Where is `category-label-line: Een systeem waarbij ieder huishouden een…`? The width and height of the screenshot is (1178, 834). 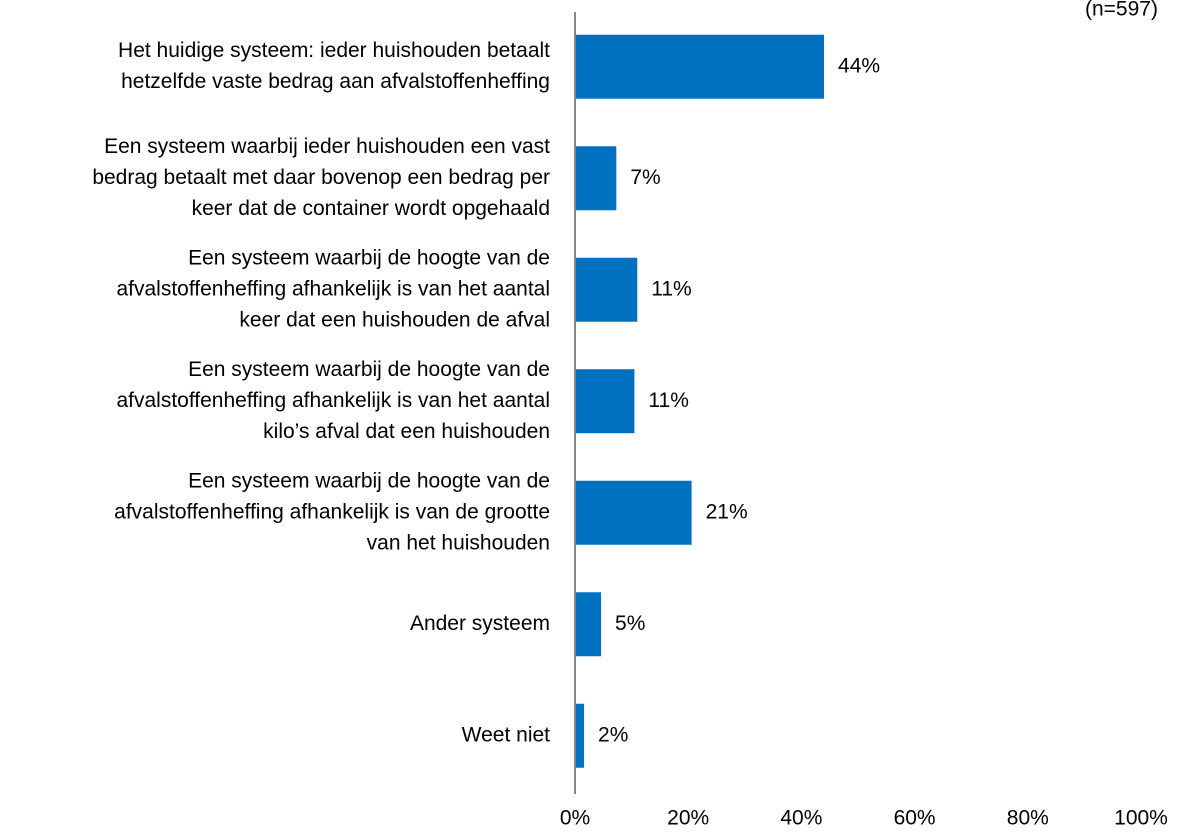 category-label-line: Een systeem waarbij ieder huishouden een… is located at coordinates (327, 146).